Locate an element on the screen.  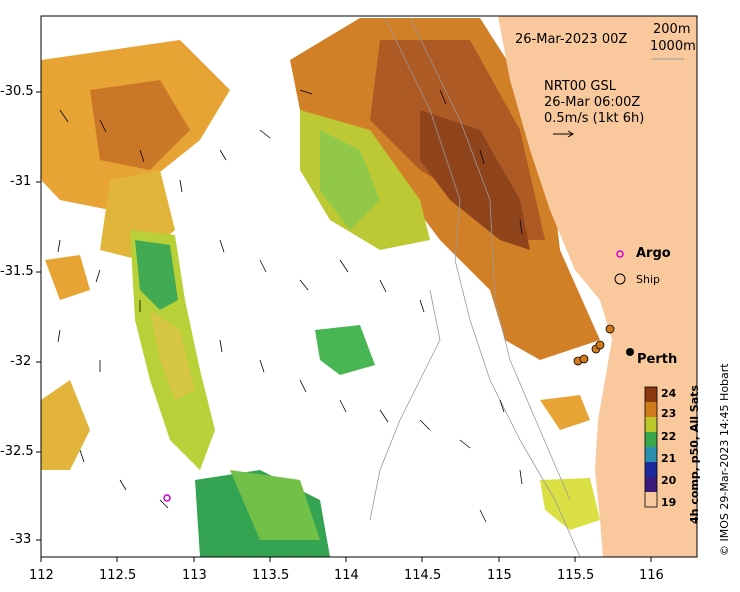
x-tick-label: 112.5 is located at coordinates (118, 575).